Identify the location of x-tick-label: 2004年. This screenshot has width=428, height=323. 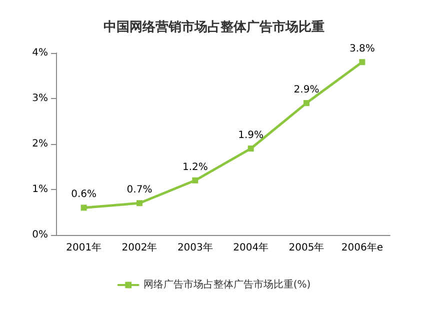
(251, 248).